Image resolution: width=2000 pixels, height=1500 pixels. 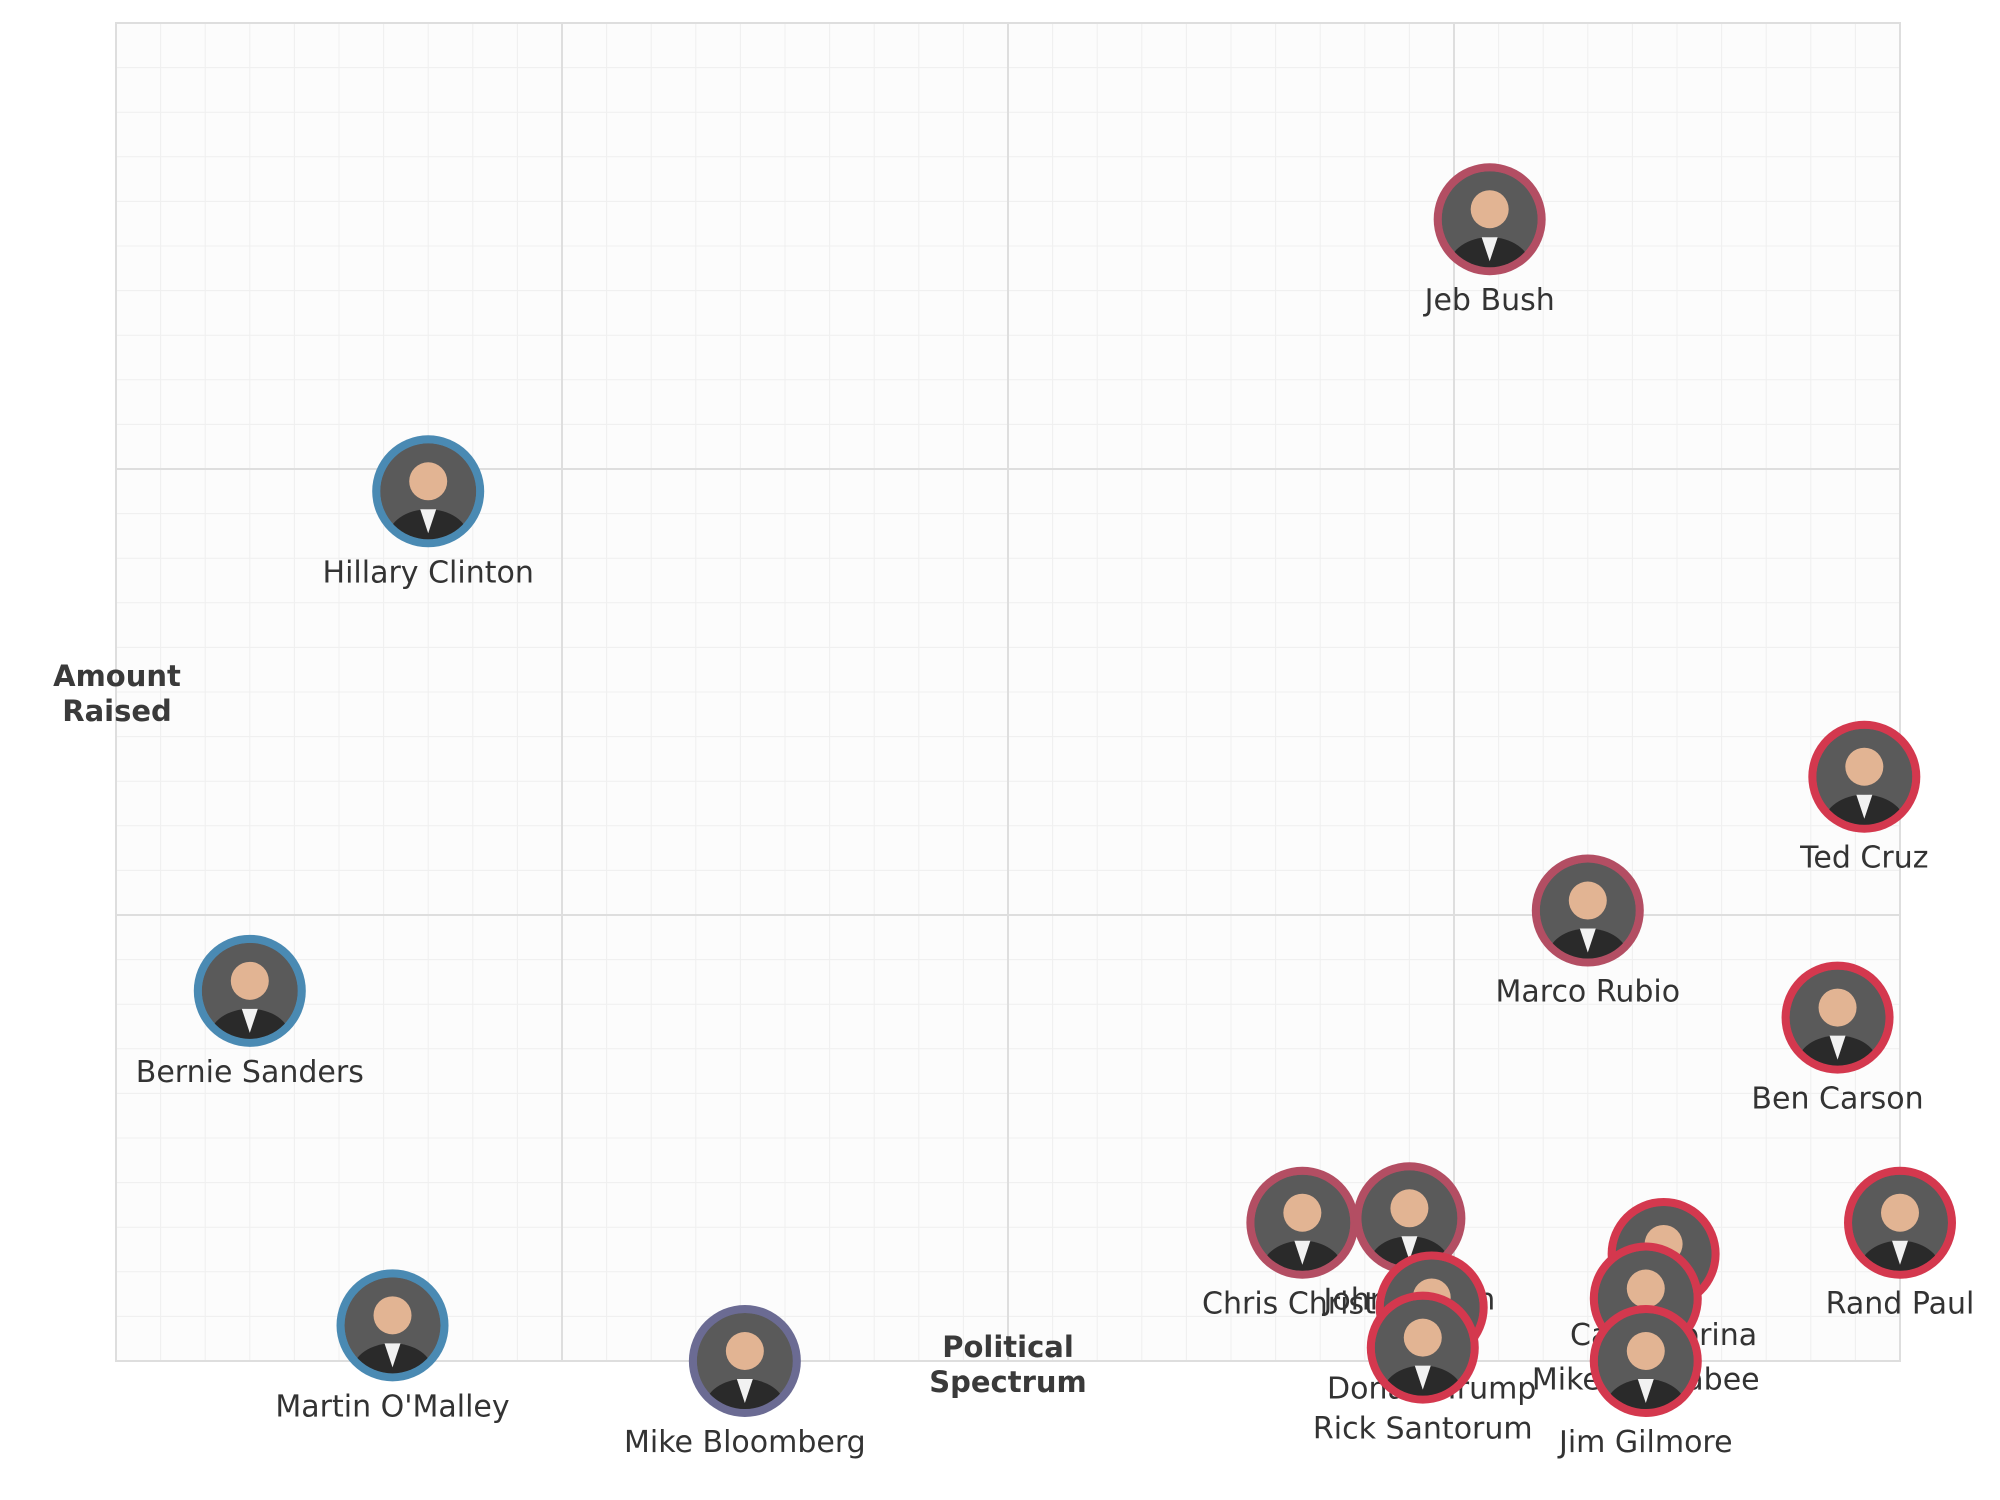 What do you see at coordinates (392, 1406) in the screenshot?
I see `candidate-label: Martin O'Malley` at bounding box center [392, 1406].